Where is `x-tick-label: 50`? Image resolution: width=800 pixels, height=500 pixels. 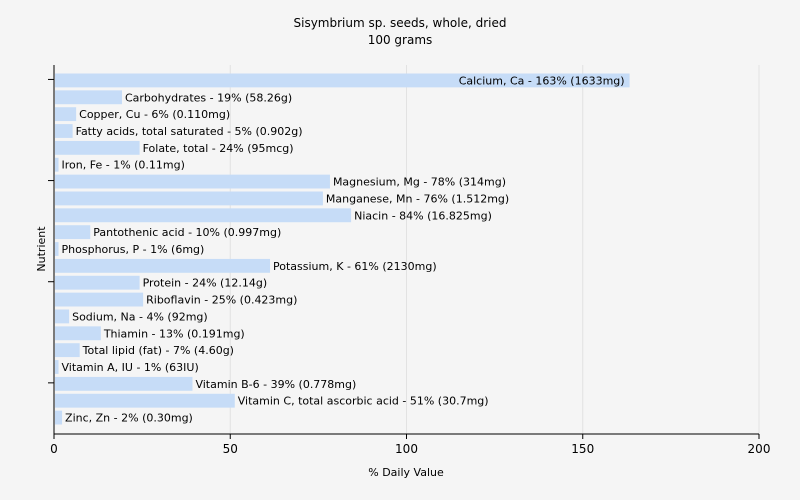 x-tick-label: 50 is located at coordinates (230, 449).